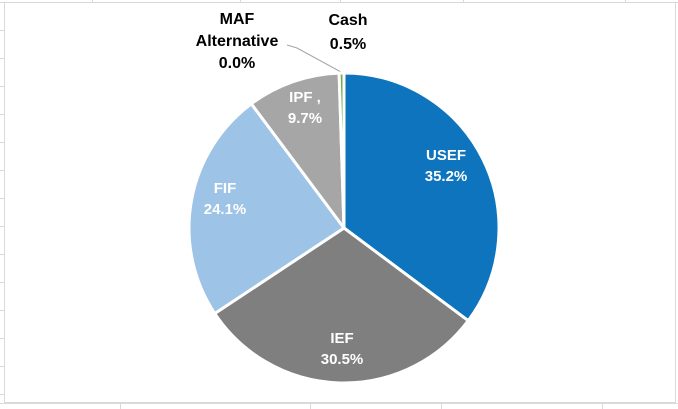 Image resolution: width=678 pixels, height=409 pixels. Describe the element at coordinates (446, 176) in the screenshot. I see `data-label-line: 35.2%` at that location.